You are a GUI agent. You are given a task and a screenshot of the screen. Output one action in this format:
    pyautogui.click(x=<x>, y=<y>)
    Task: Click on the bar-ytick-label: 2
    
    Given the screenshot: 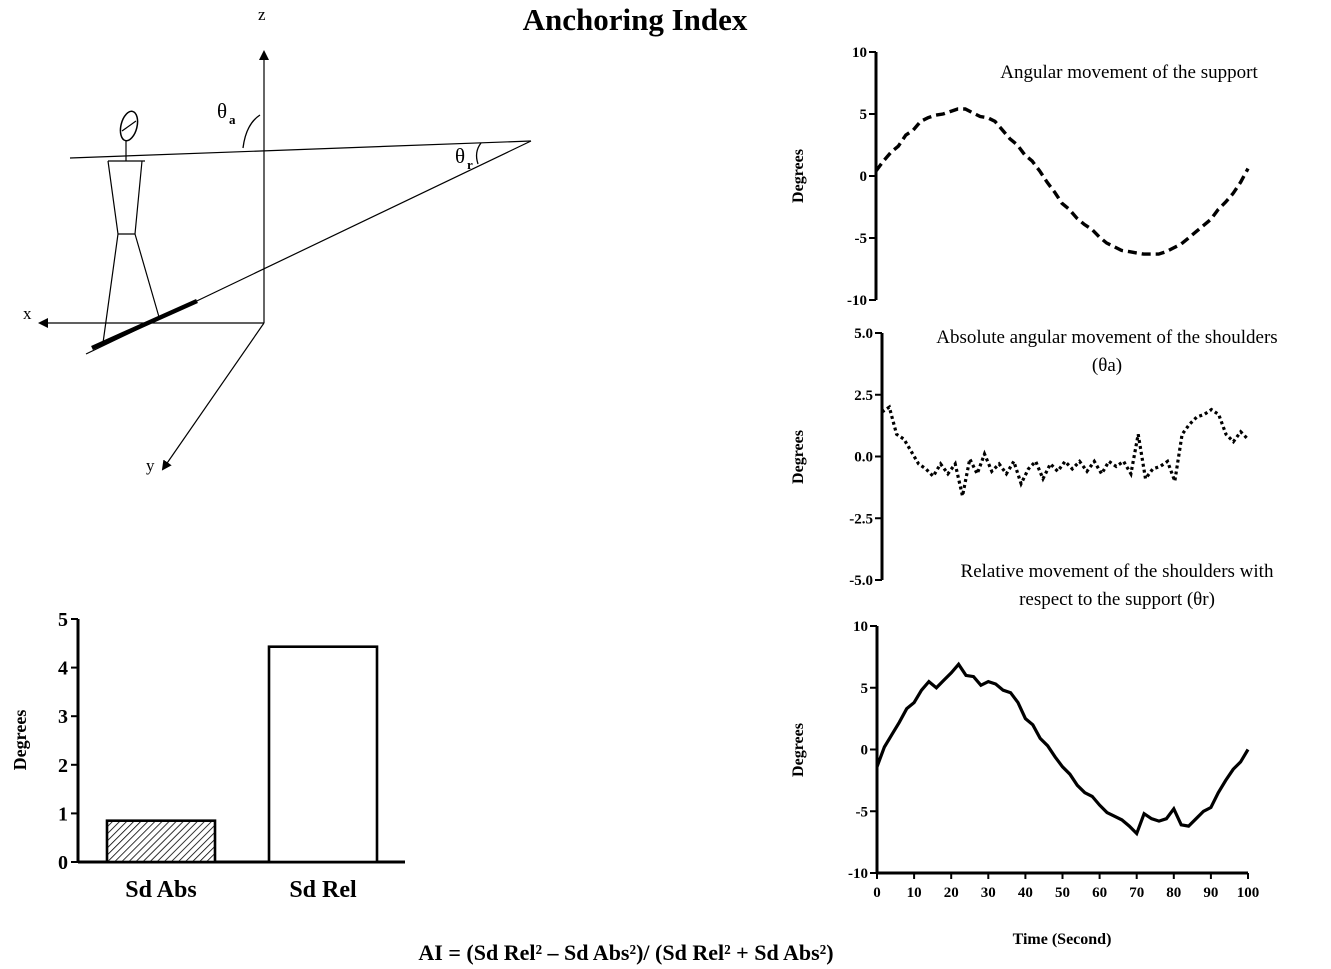 What is the action you would take?
    pyautogui.click(x=63, y=766)
    